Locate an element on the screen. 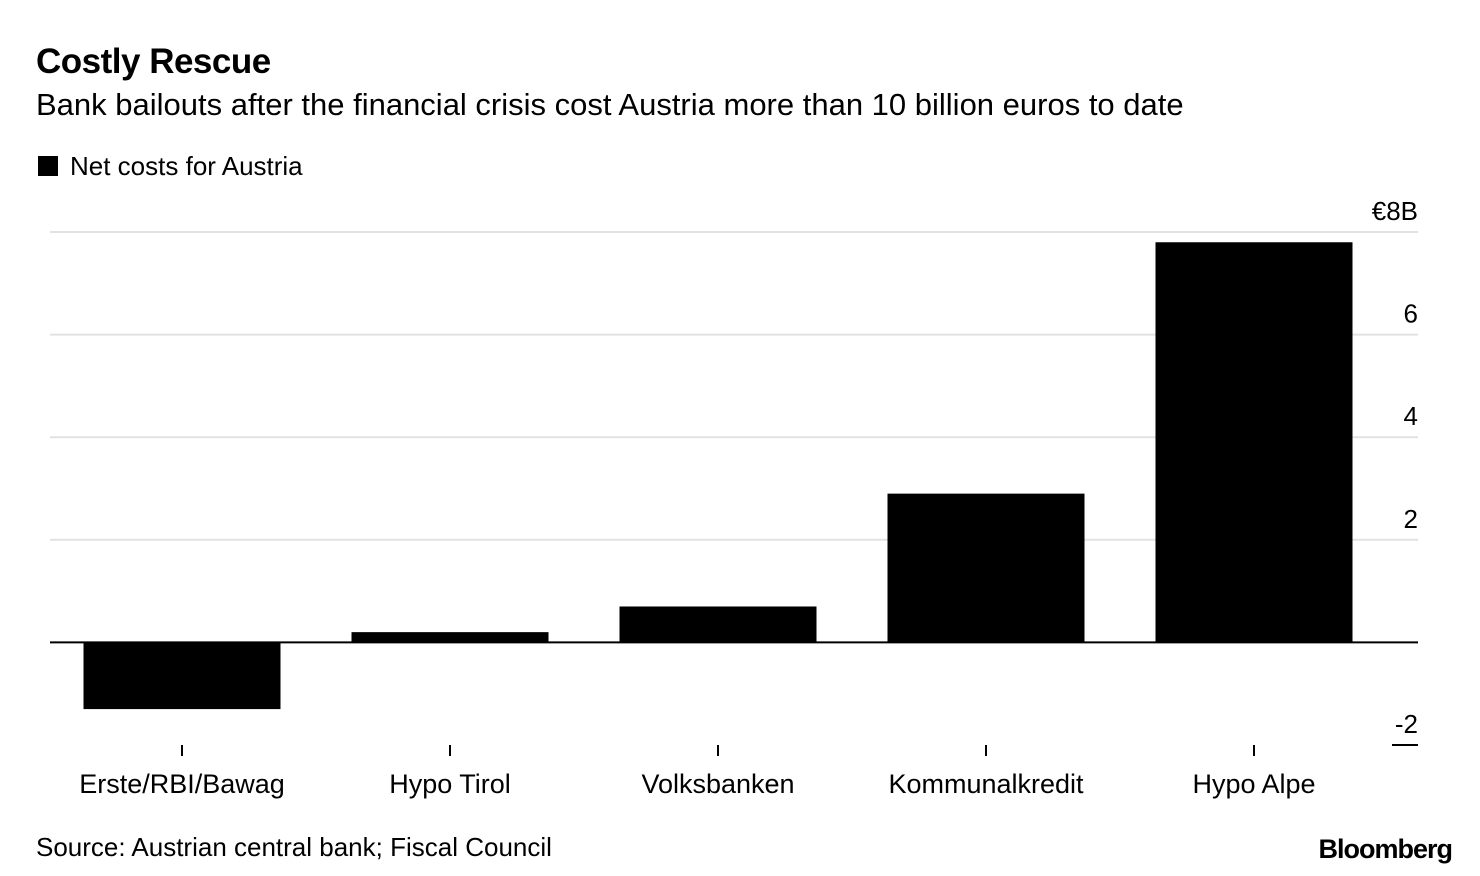 The image size is (1480, 876). y-tick-label: 6 is located at coordinates (1411, 314).